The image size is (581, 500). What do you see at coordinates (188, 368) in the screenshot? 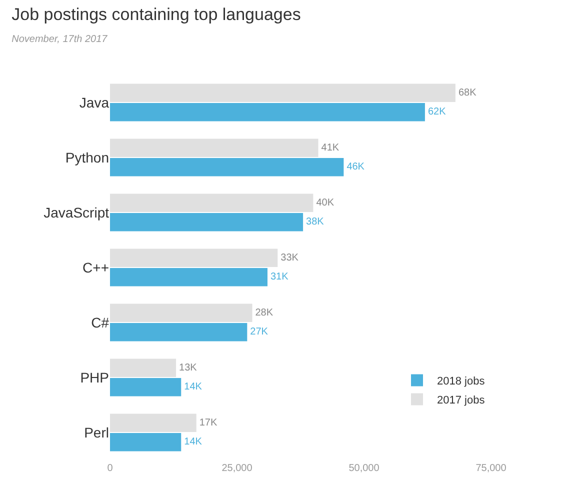
I see `data-label: 13K` at bounding box center [188, 368].